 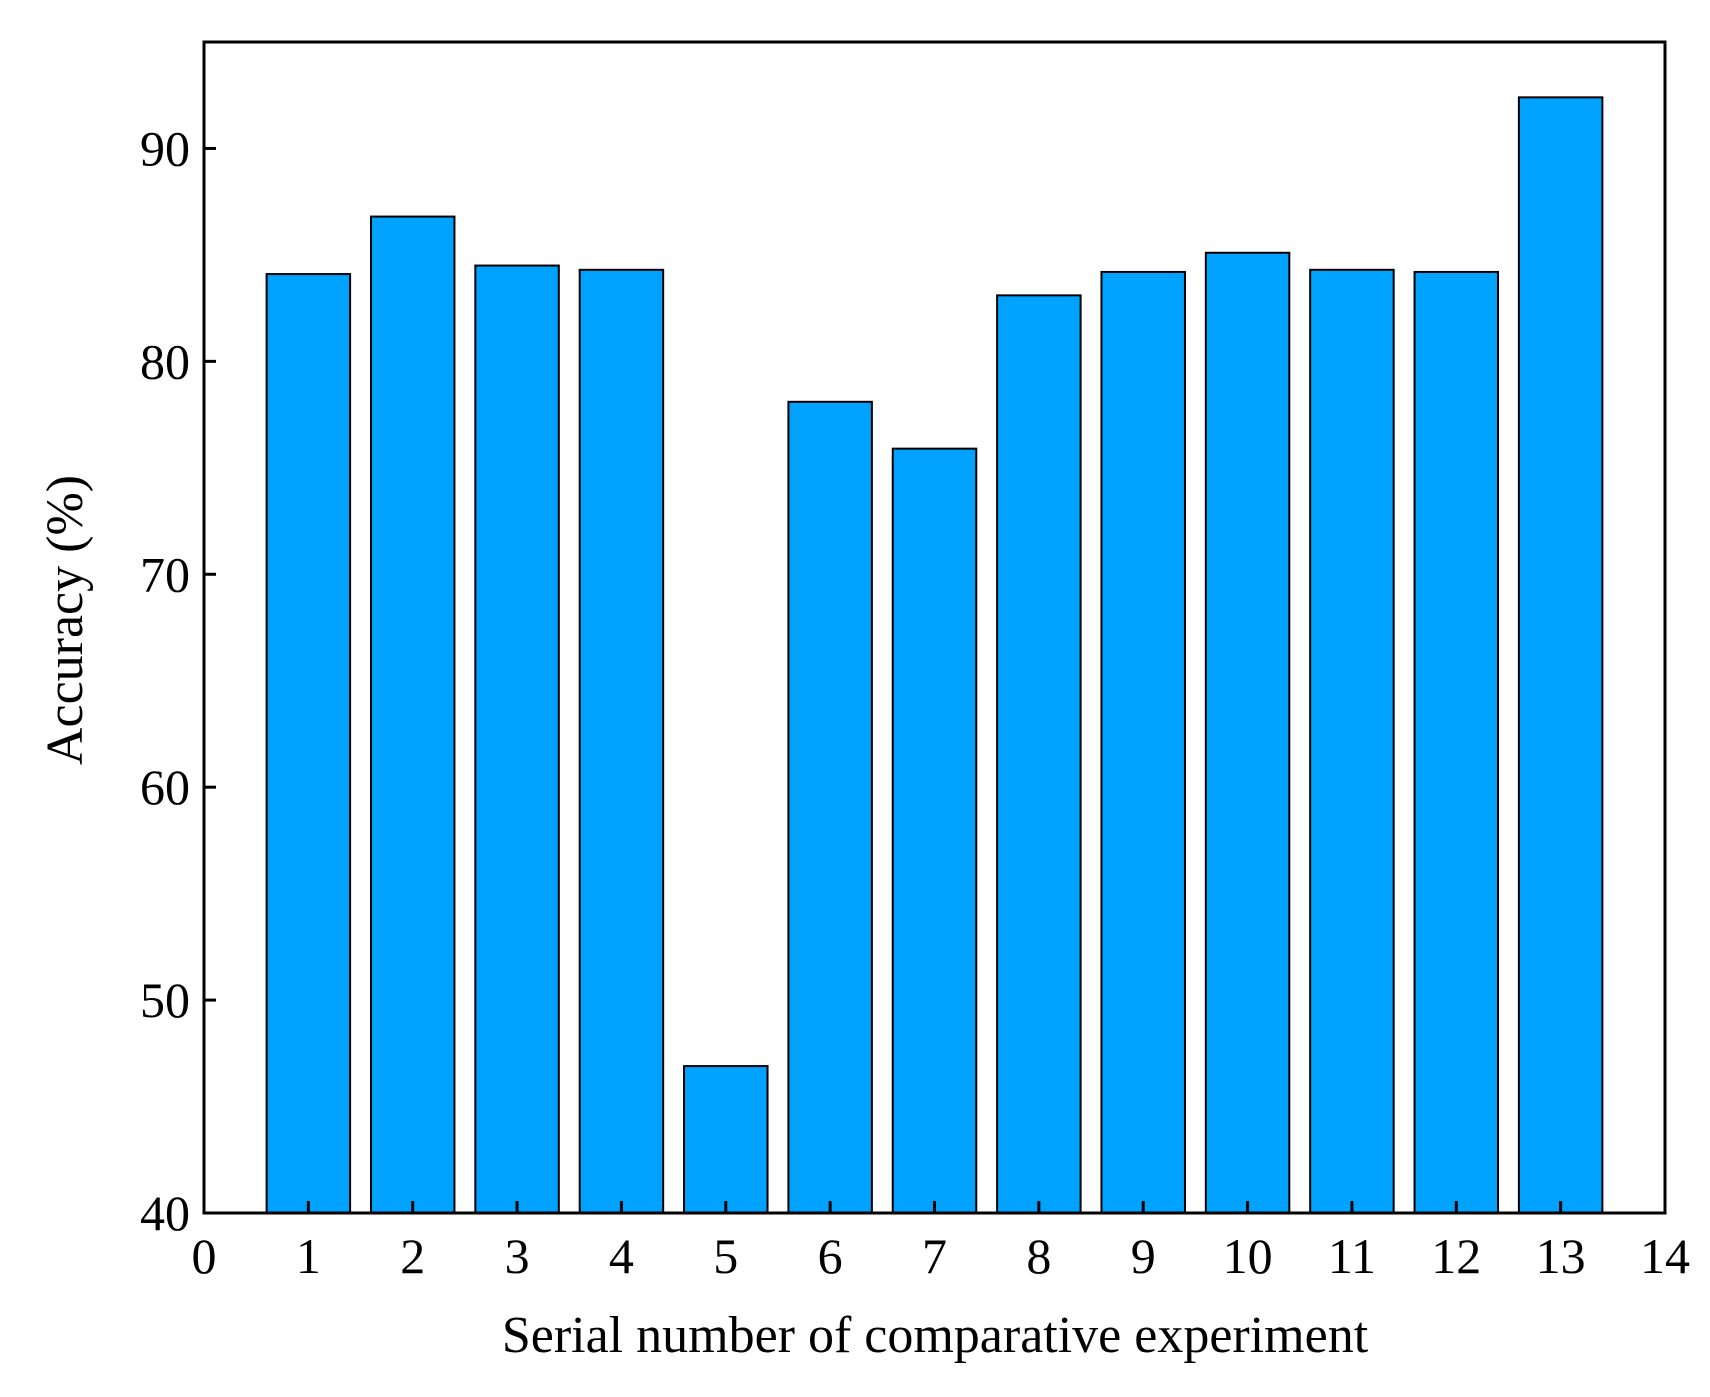 I want to click on y-tick-label: 80, so click(x=165, y=361).